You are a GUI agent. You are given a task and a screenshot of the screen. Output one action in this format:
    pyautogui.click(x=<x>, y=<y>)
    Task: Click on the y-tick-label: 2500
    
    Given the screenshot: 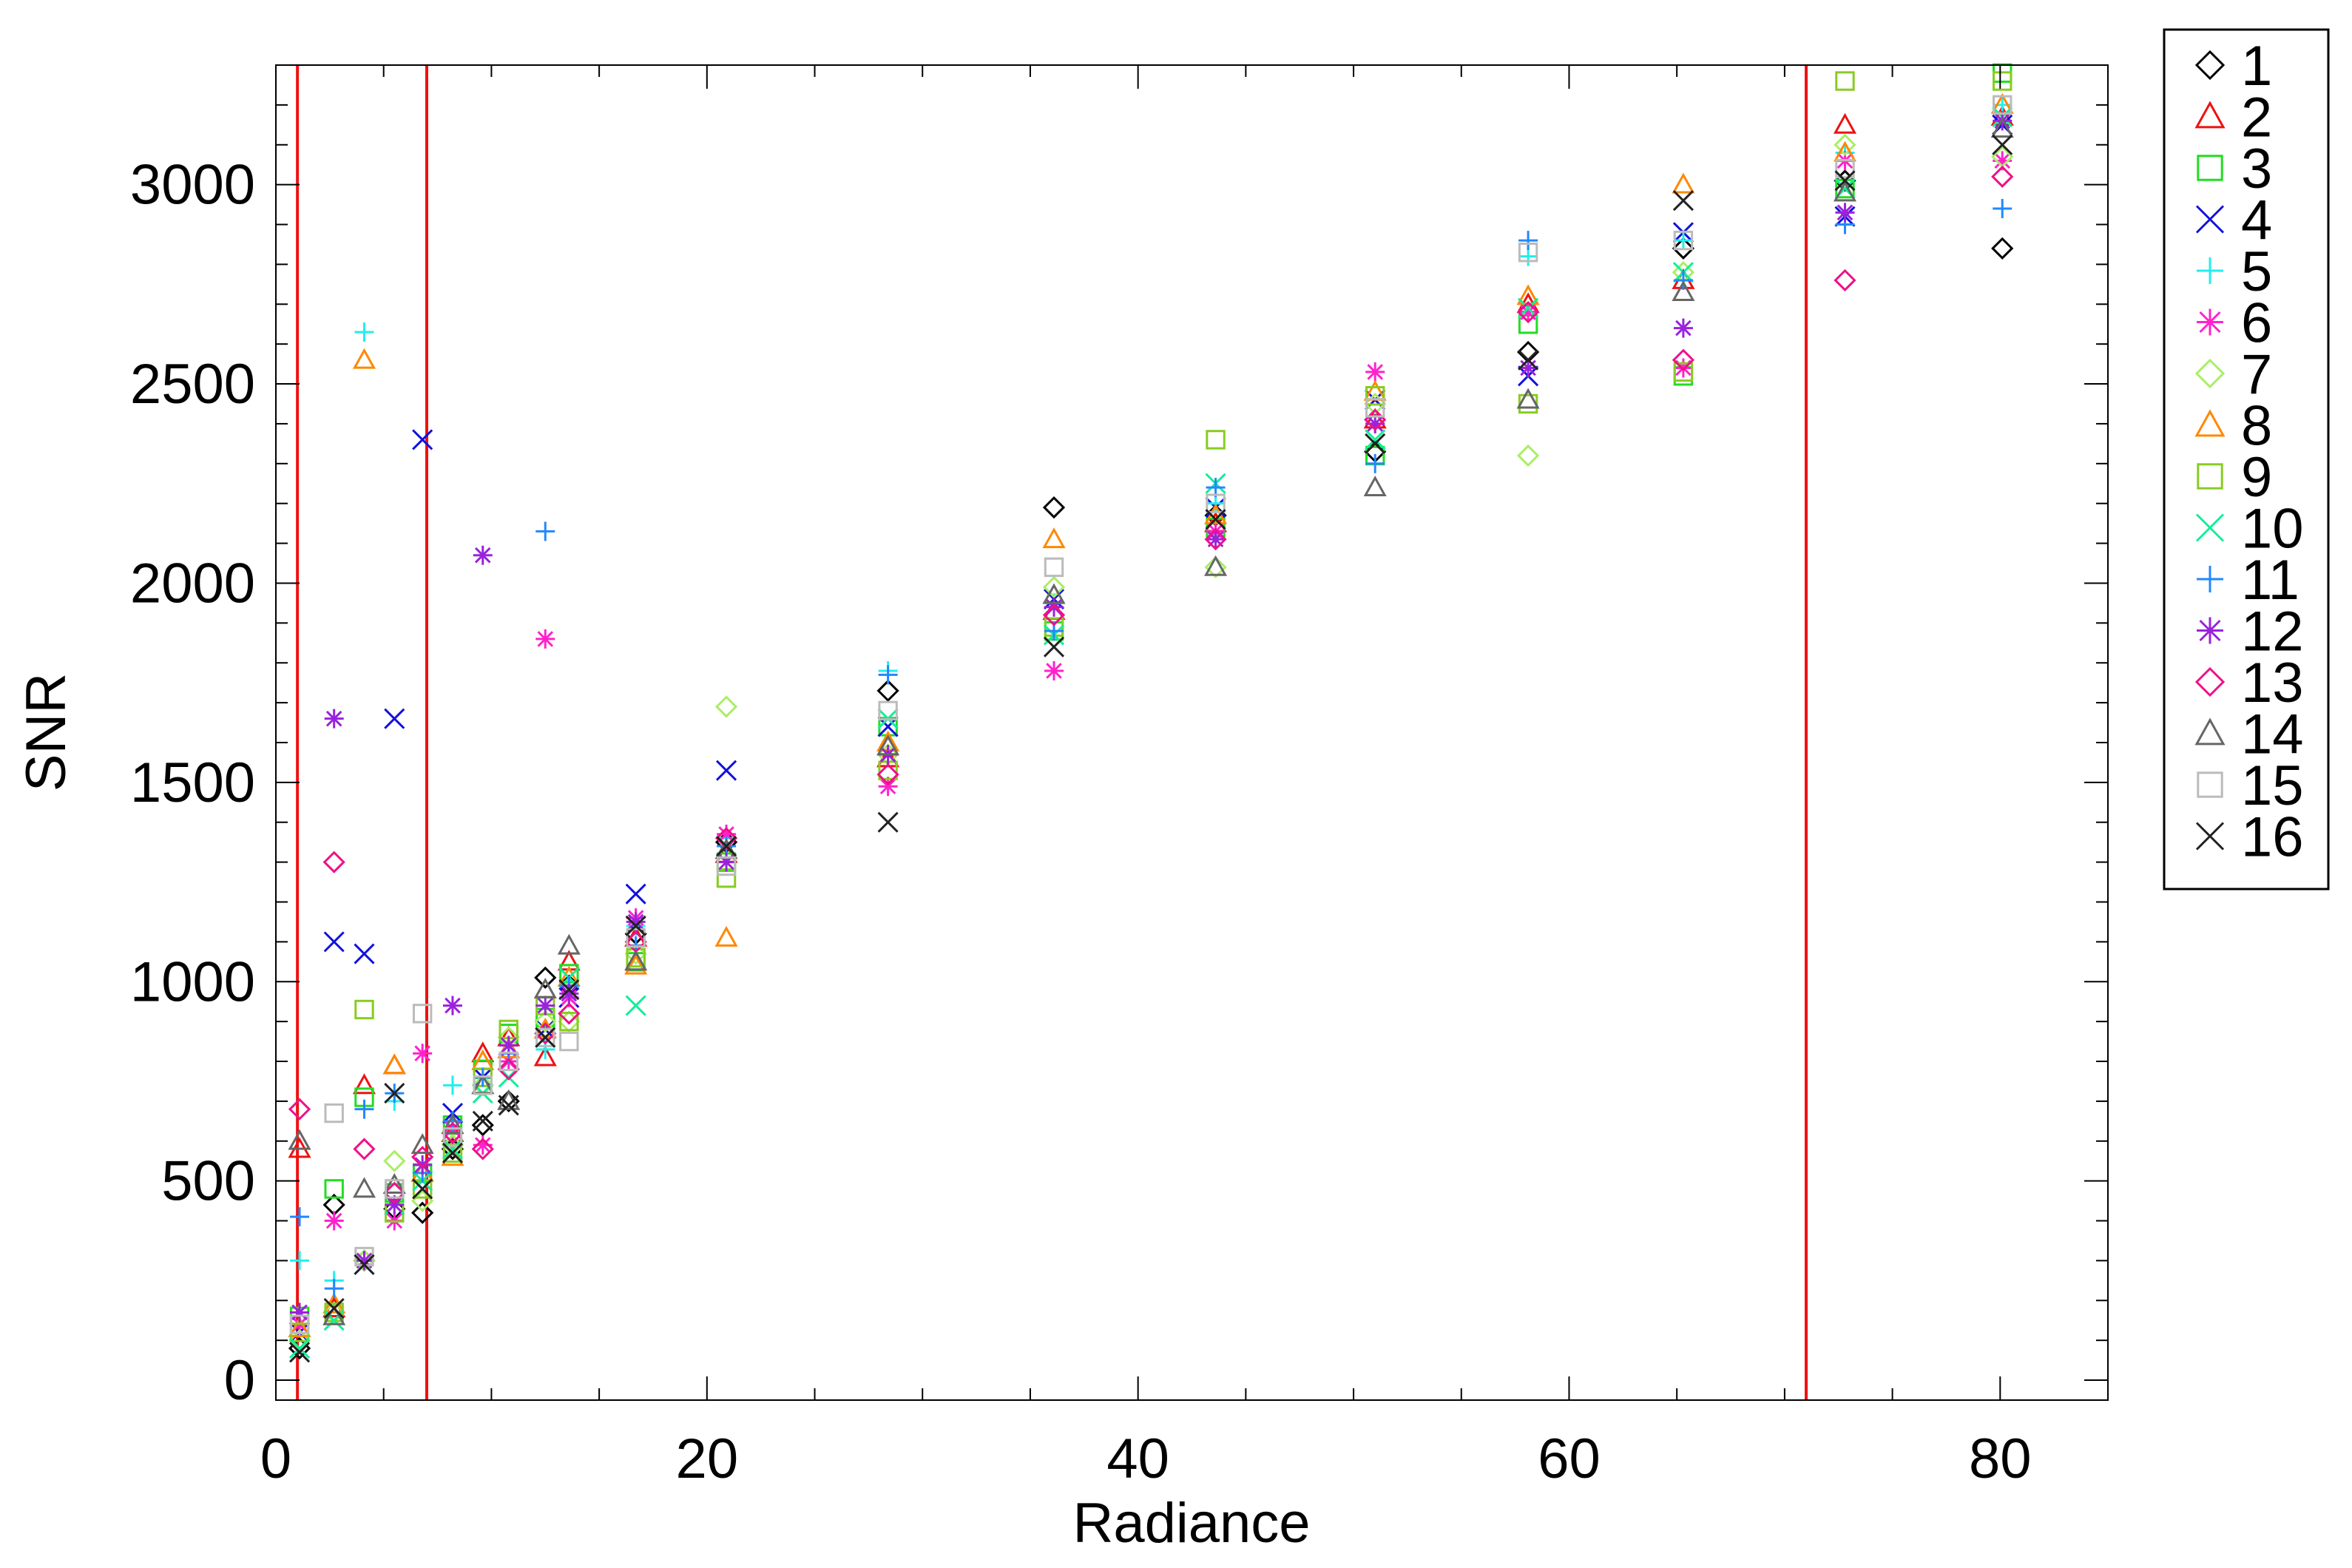 What is the action you would take?
    pyautogui.click(x=192, y=384)
    